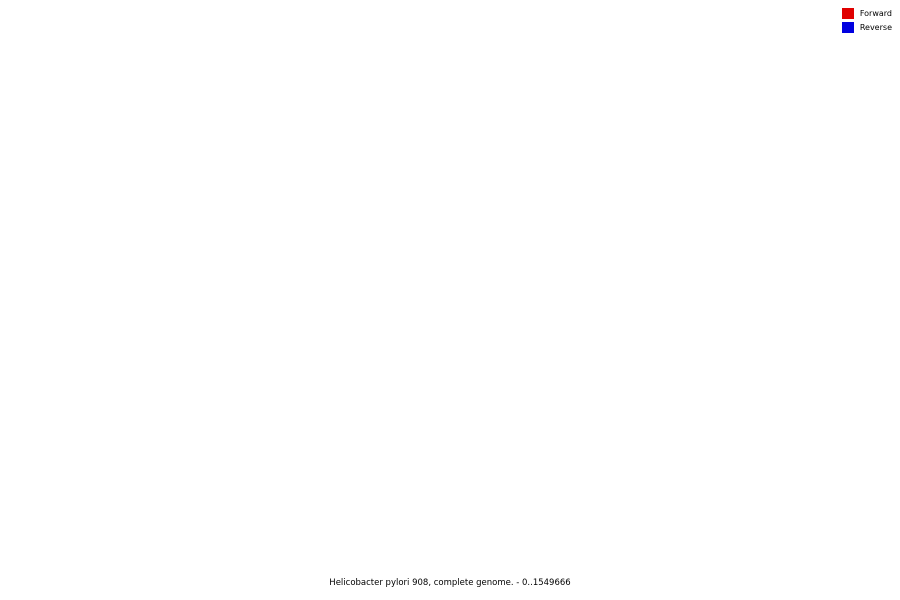 The height and width of the screenshot is (600, 900). What do you see at coordinates (847, 27) in the screenshot?
I see `reverse-swatch` at bounding box center [847, 27].